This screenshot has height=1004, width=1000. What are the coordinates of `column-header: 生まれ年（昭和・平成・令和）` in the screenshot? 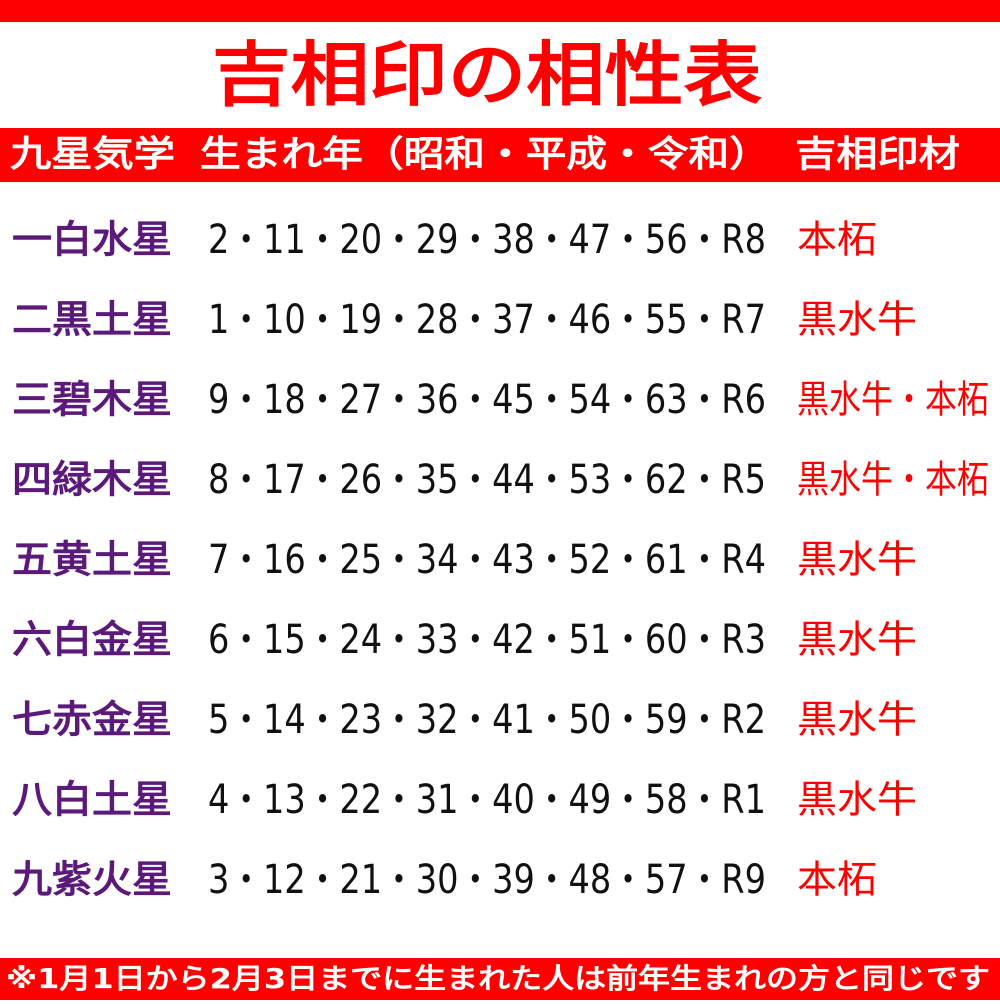 It's located at (485, 154).